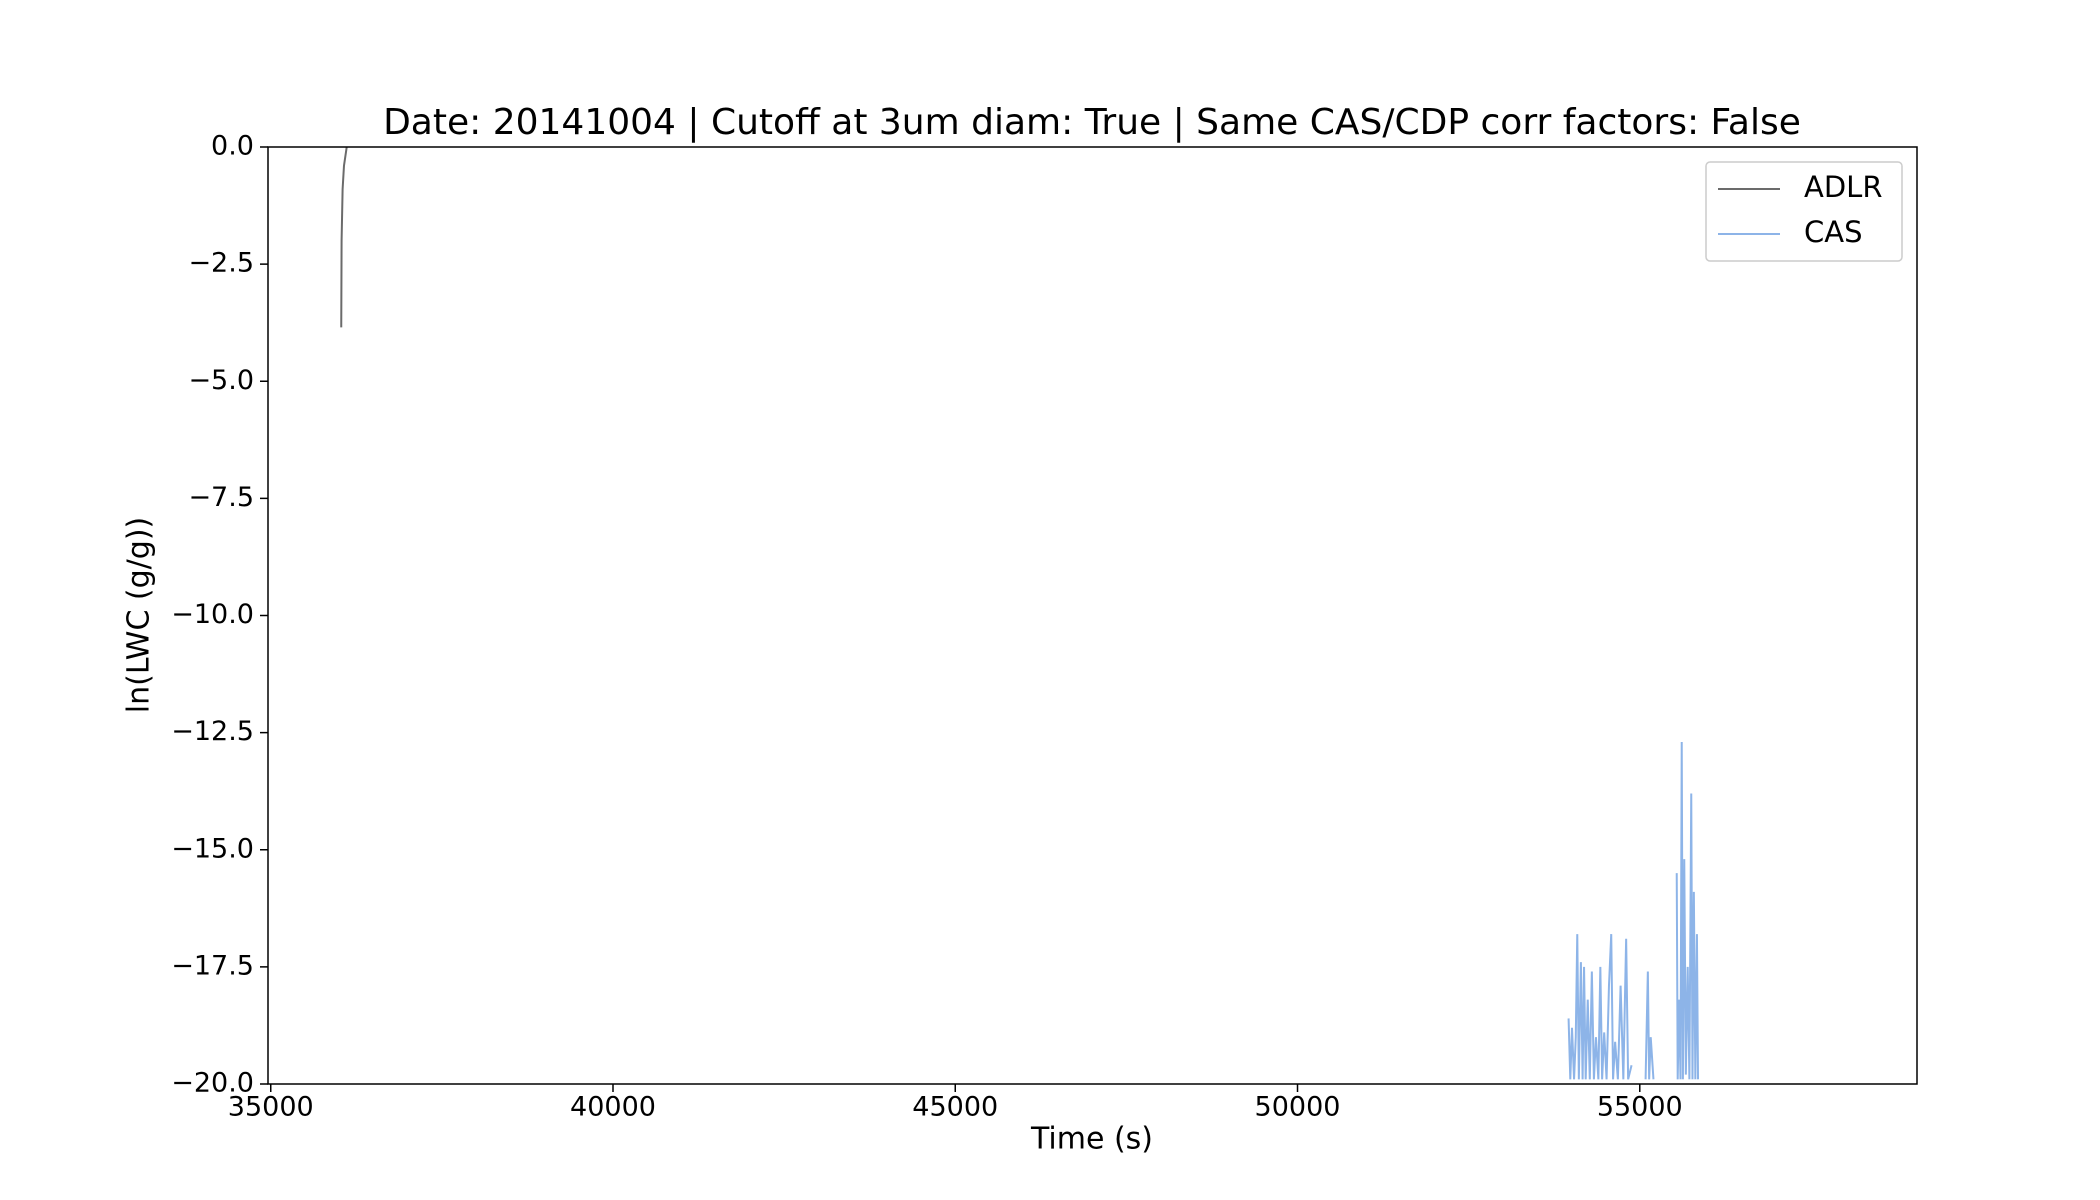  I want to click on x-tick-label: 55000, so click(1640, 1107).